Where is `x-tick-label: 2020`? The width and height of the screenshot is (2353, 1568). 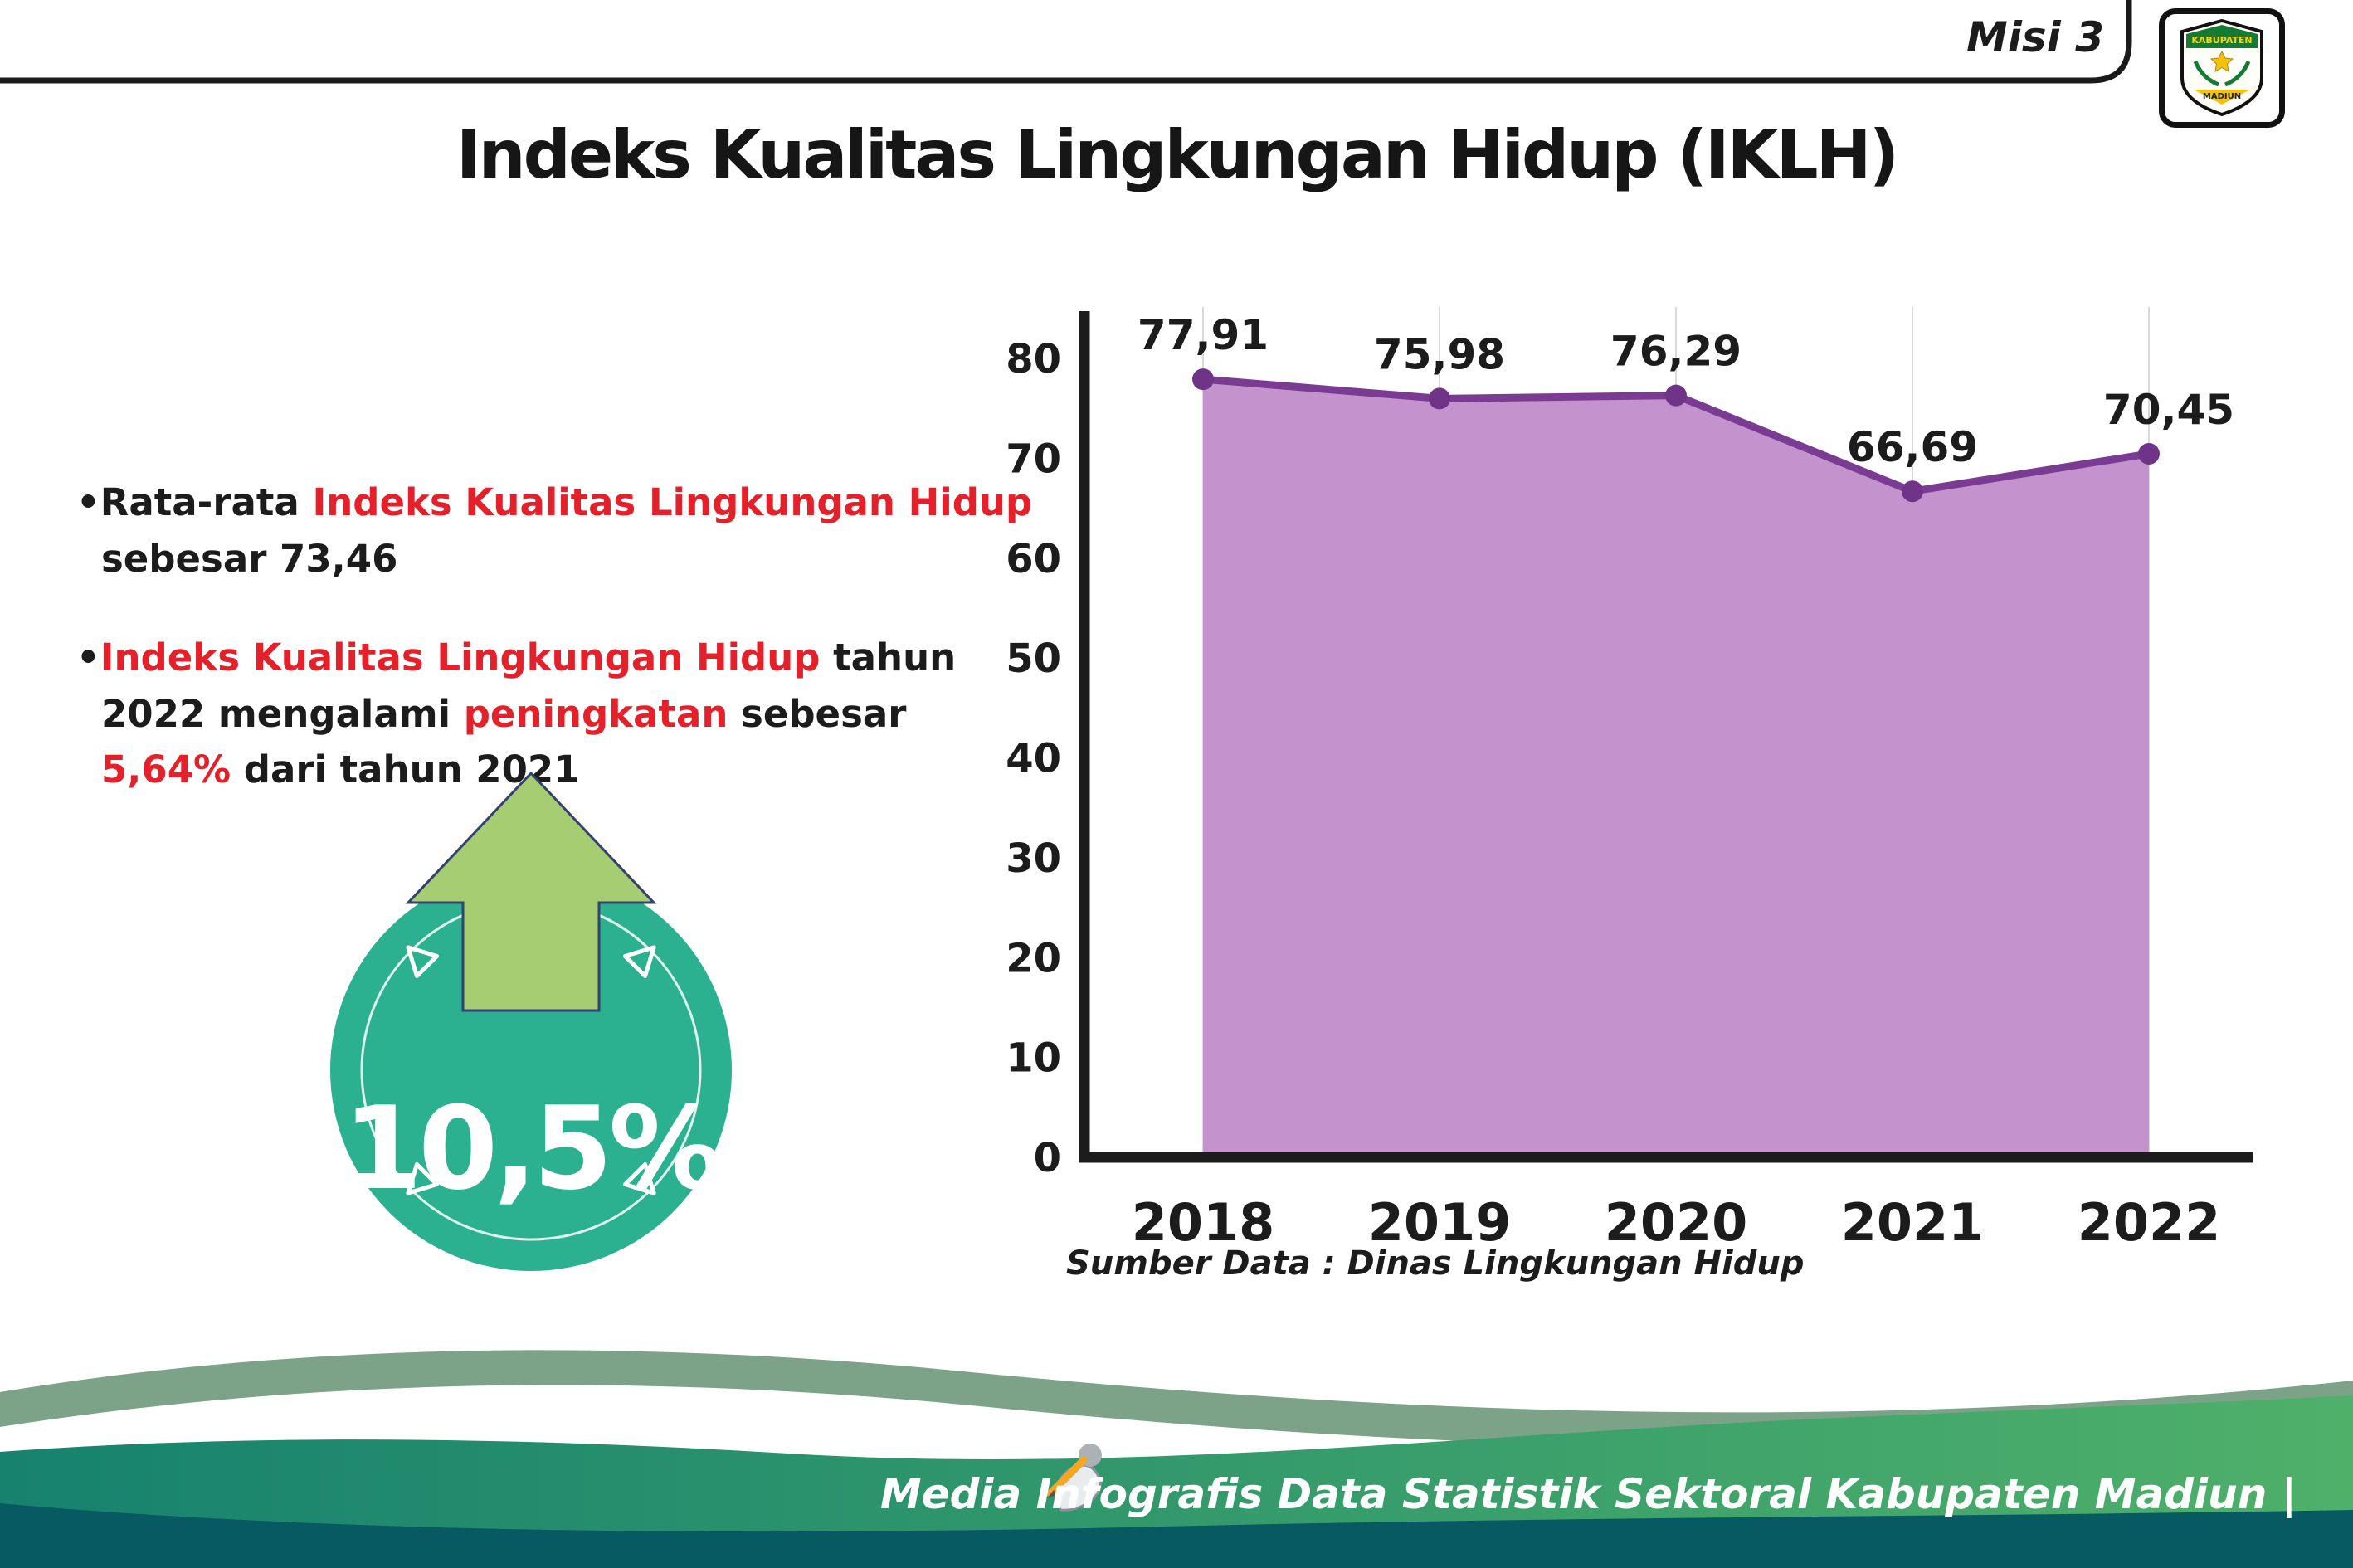 x-tick-label: 2020 is located at coordinates (1676, 1222).